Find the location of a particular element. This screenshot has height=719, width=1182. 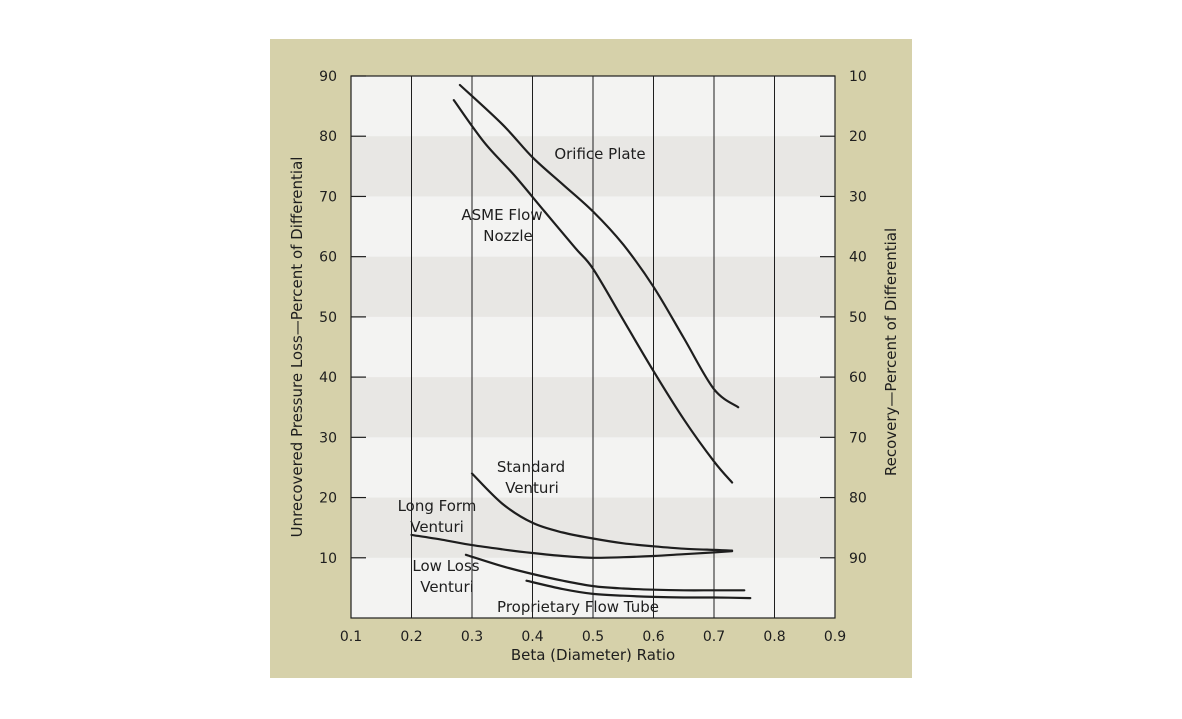

y-tick-label-right: 10 is located at coordinates (858, 77).